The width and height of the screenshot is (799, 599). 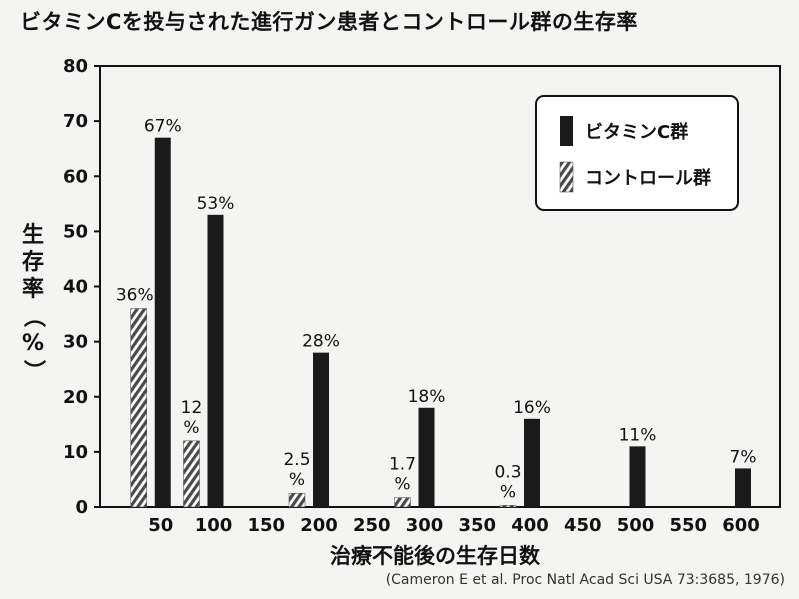 What do you see at coordinates (507, 472) in the screenshot?
I see `data-label-control: 0.3` at bounding box center [507, 472].